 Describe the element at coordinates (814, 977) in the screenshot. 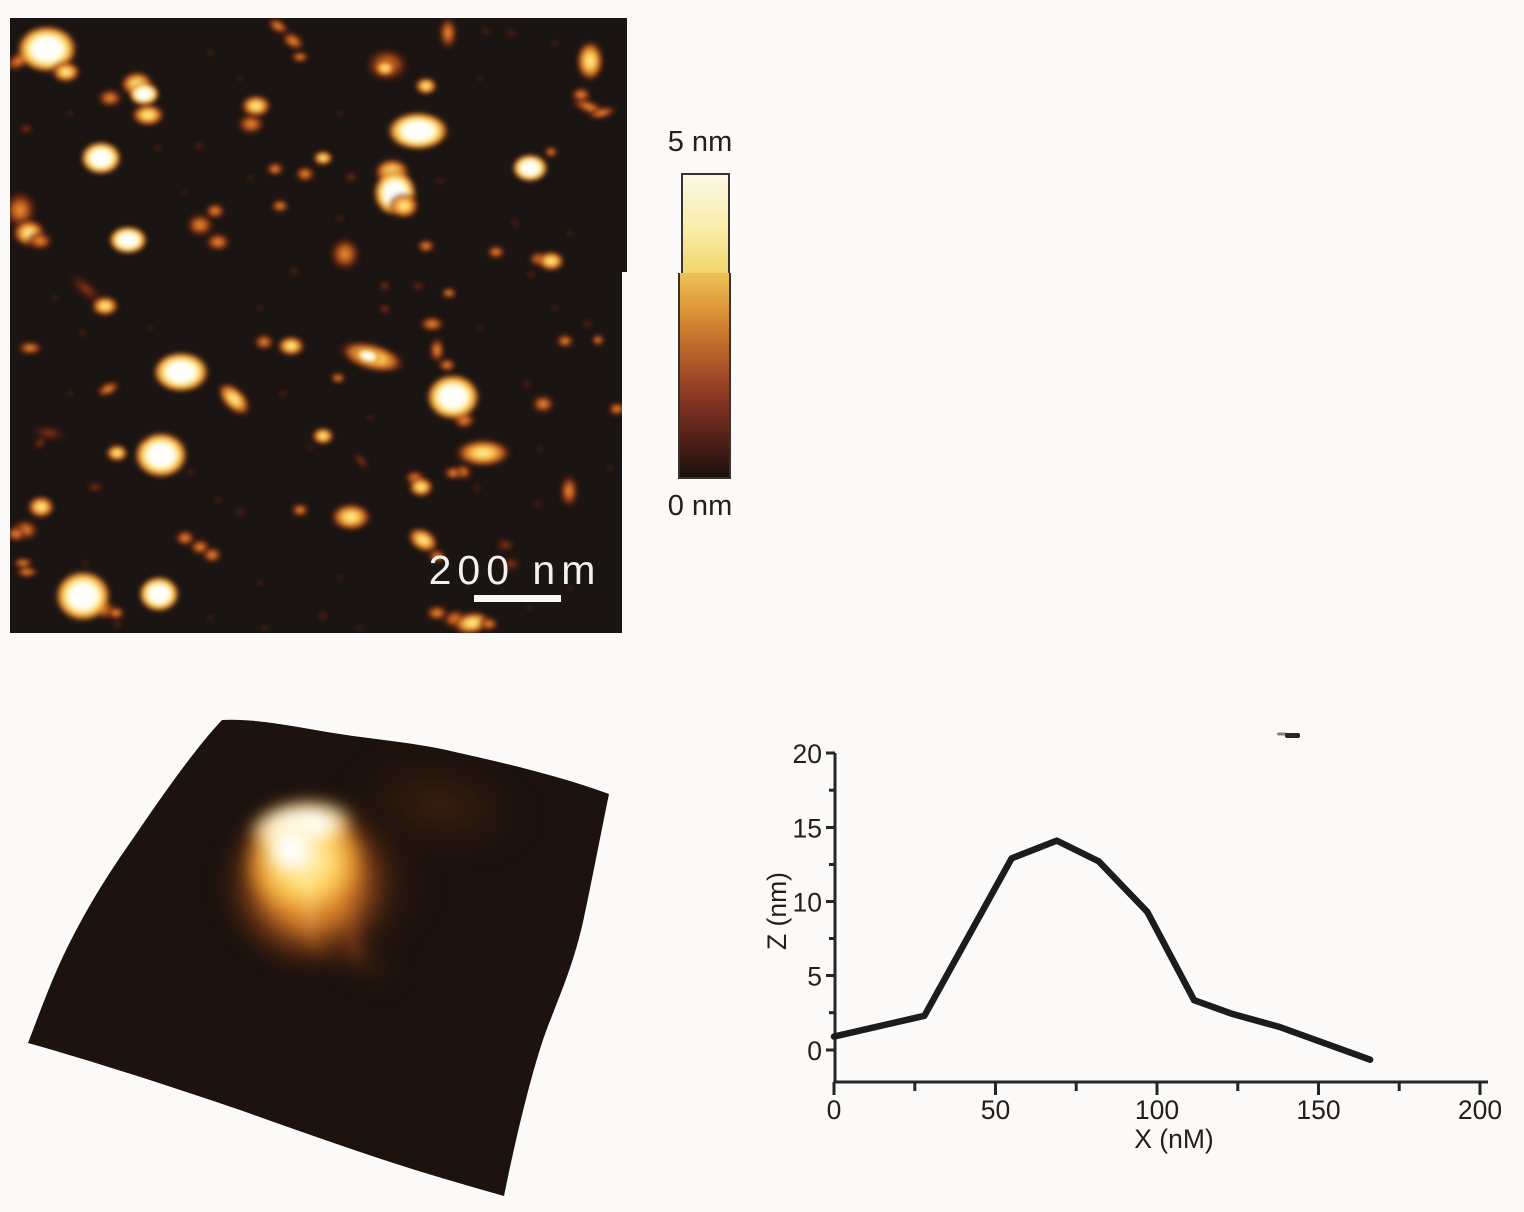

I see `svg-text: 5` at that location.